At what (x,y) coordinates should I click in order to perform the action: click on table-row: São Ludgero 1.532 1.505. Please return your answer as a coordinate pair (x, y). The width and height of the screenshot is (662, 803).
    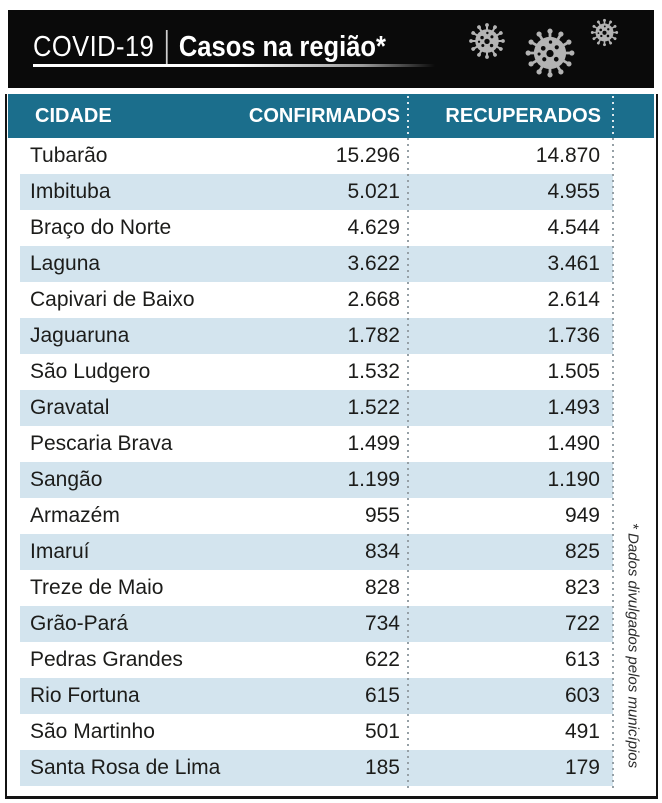
    Looking at the image, I should click on (316, 372).